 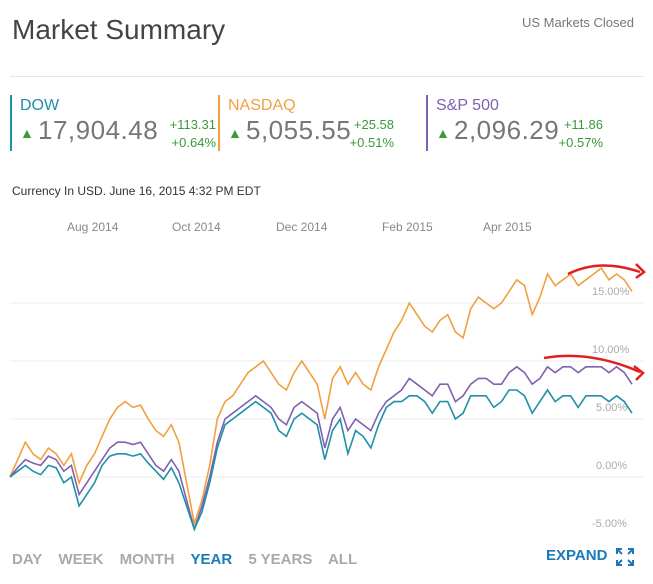 I want to click on range-week: WEEK, so click(x=81, y=559).